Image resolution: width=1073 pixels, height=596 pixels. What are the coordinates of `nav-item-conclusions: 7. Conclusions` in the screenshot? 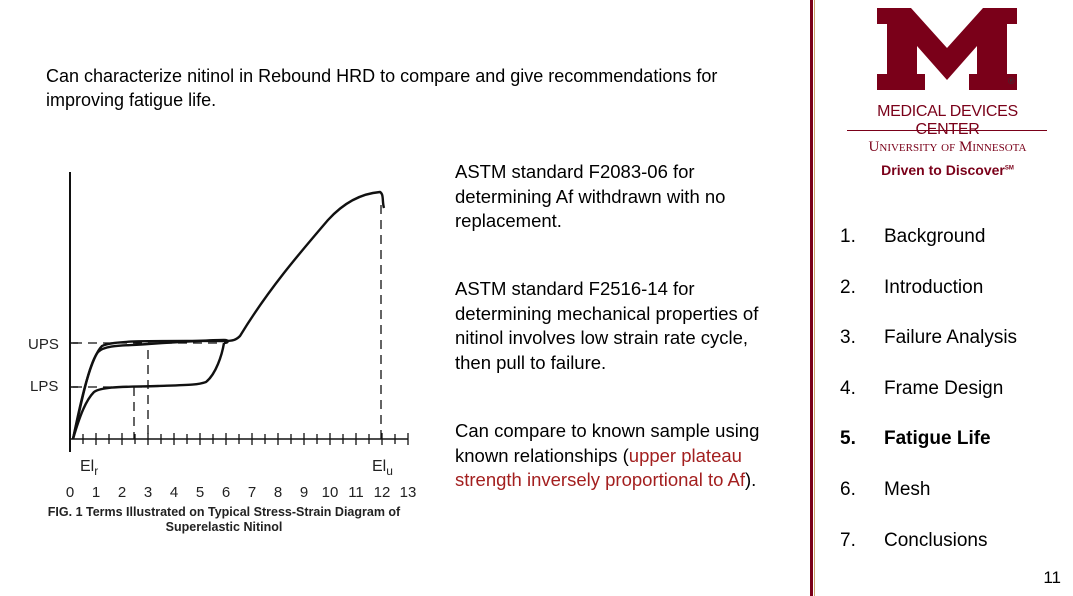 It's located at (928, 553).